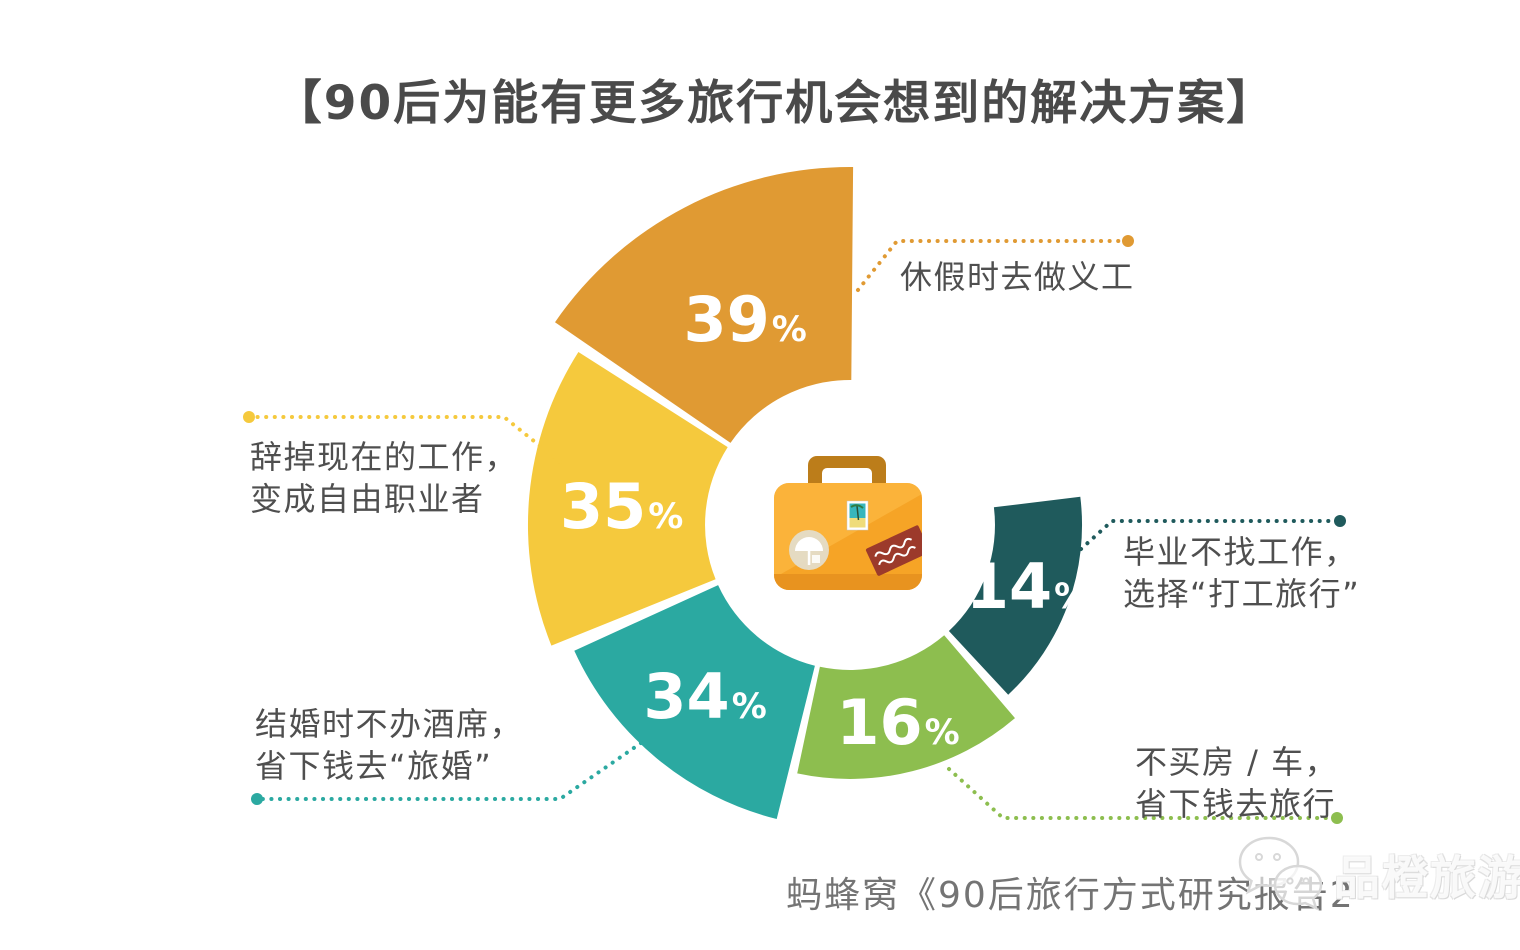 The width and height of the screenshot is (1520, 950). What do you see at coordinates (1237, 783) in the screenshot?
I see `slice-label-no-house-car: 不买房 / 车， 省下钱去旅行` at bounding box center [1237, 783].